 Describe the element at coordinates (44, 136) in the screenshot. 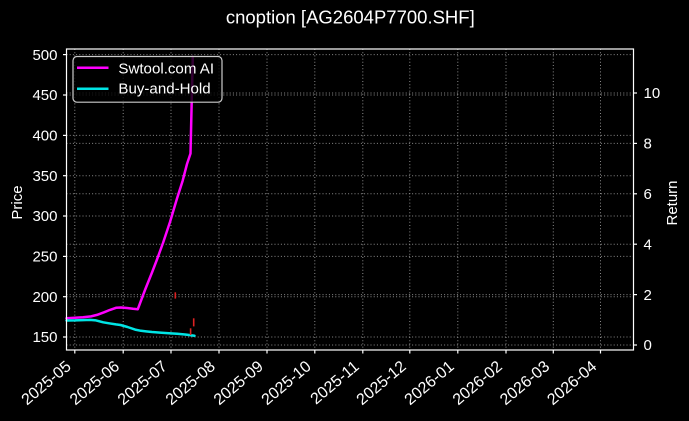

I see `svg-text: 400` at that location.